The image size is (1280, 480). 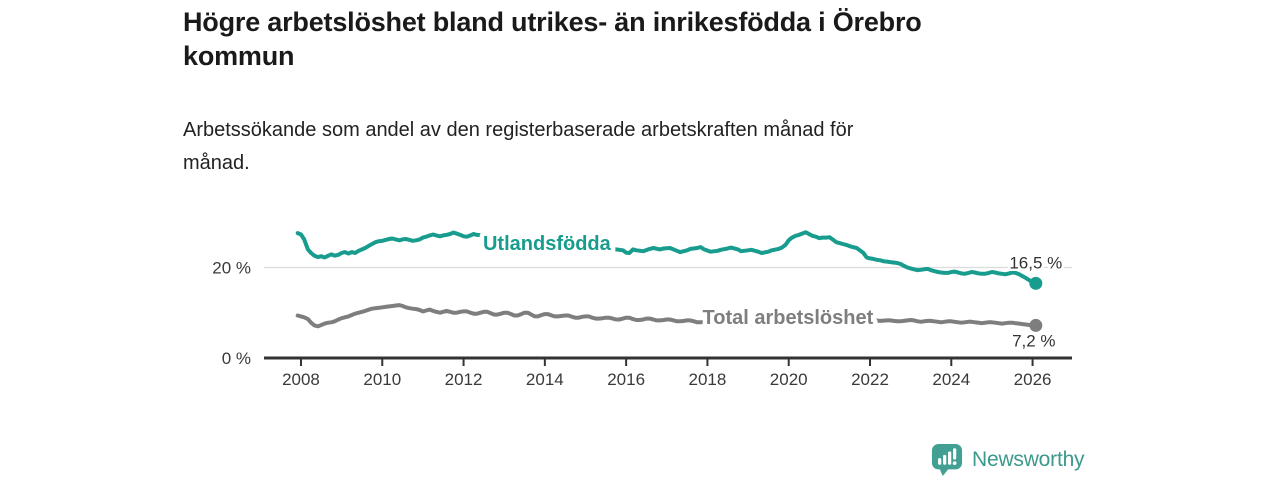 I want to click on end-value-label-utlandsfodda: 16,5 %, so click(x=1035, y=262).